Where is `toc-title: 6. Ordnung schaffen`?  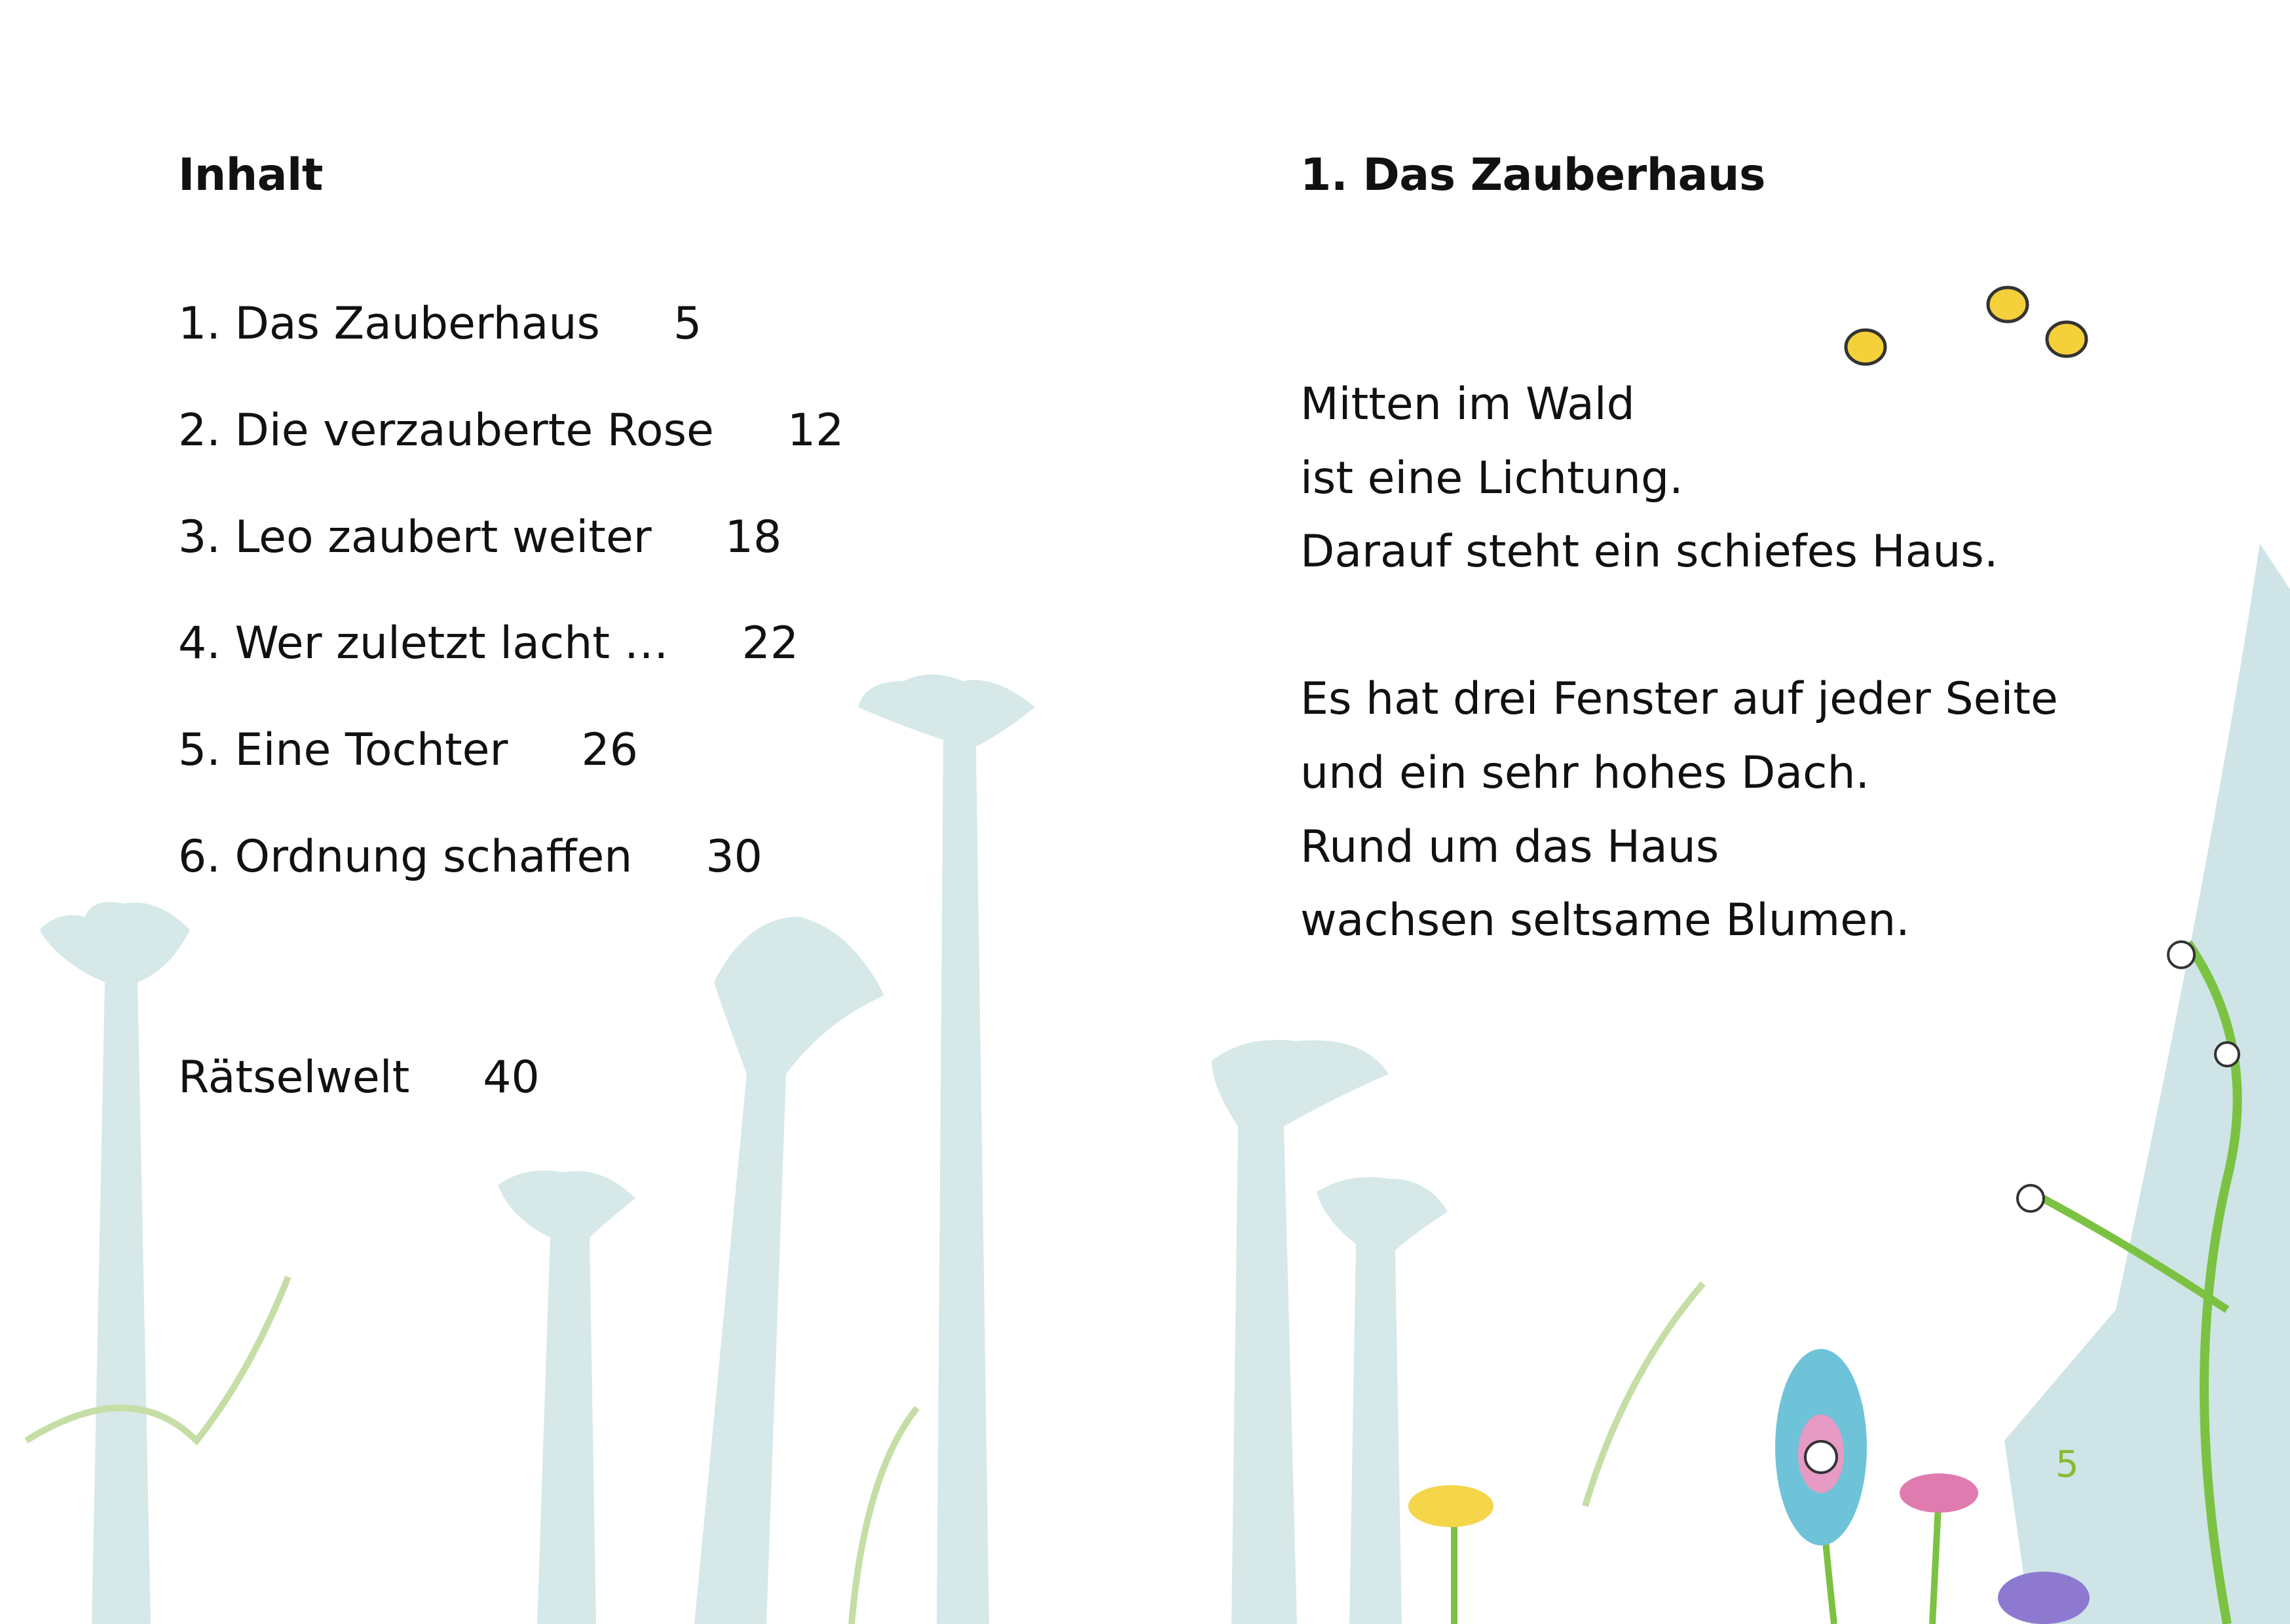 toc-title: 6. Ordnung schaffen is located at coordinates (406, 857).